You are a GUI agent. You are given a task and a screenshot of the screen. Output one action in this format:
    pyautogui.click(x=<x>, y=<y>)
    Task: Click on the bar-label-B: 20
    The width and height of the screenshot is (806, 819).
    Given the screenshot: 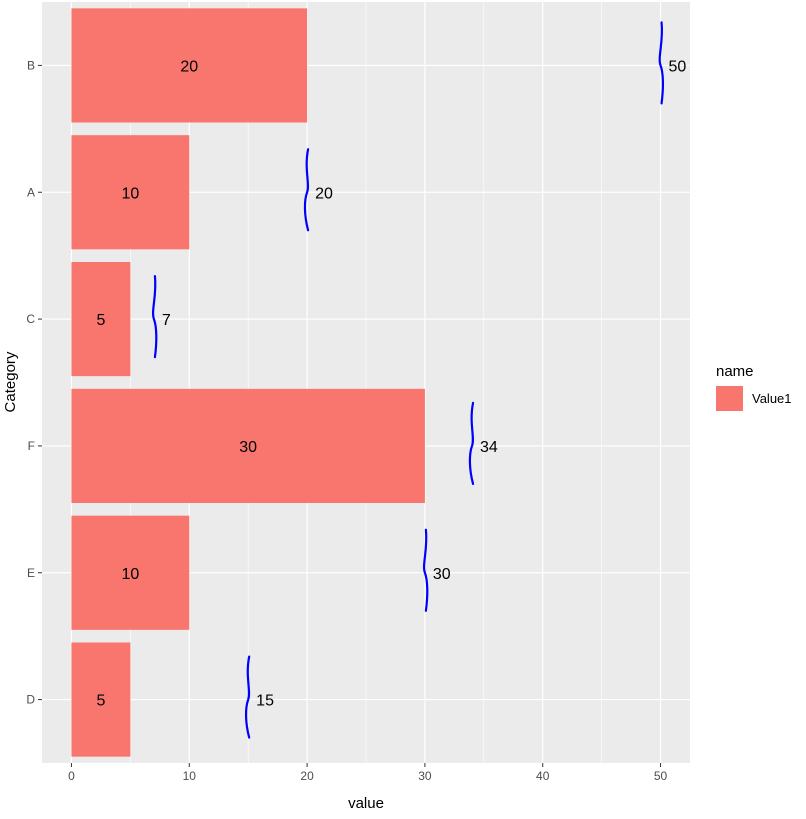 What is the action you would take?
    pyautogui.click(x=189, y=66)
    